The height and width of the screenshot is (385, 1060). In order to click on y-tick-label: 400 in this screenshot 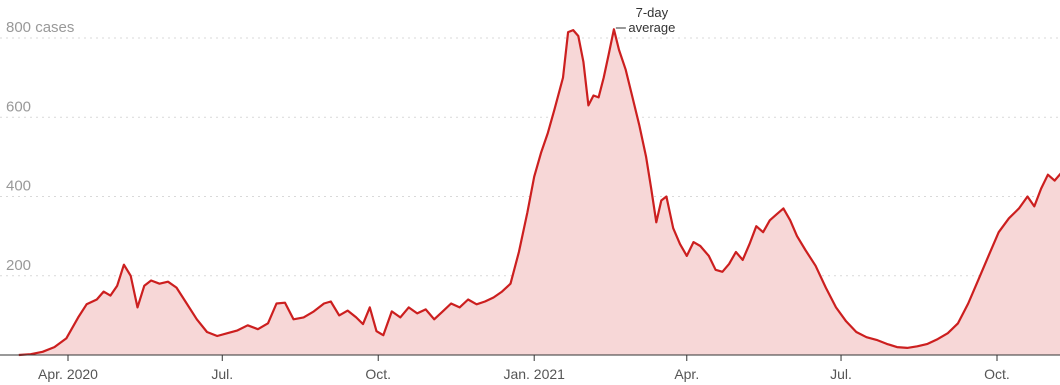, I will do `click(18, 186)`.